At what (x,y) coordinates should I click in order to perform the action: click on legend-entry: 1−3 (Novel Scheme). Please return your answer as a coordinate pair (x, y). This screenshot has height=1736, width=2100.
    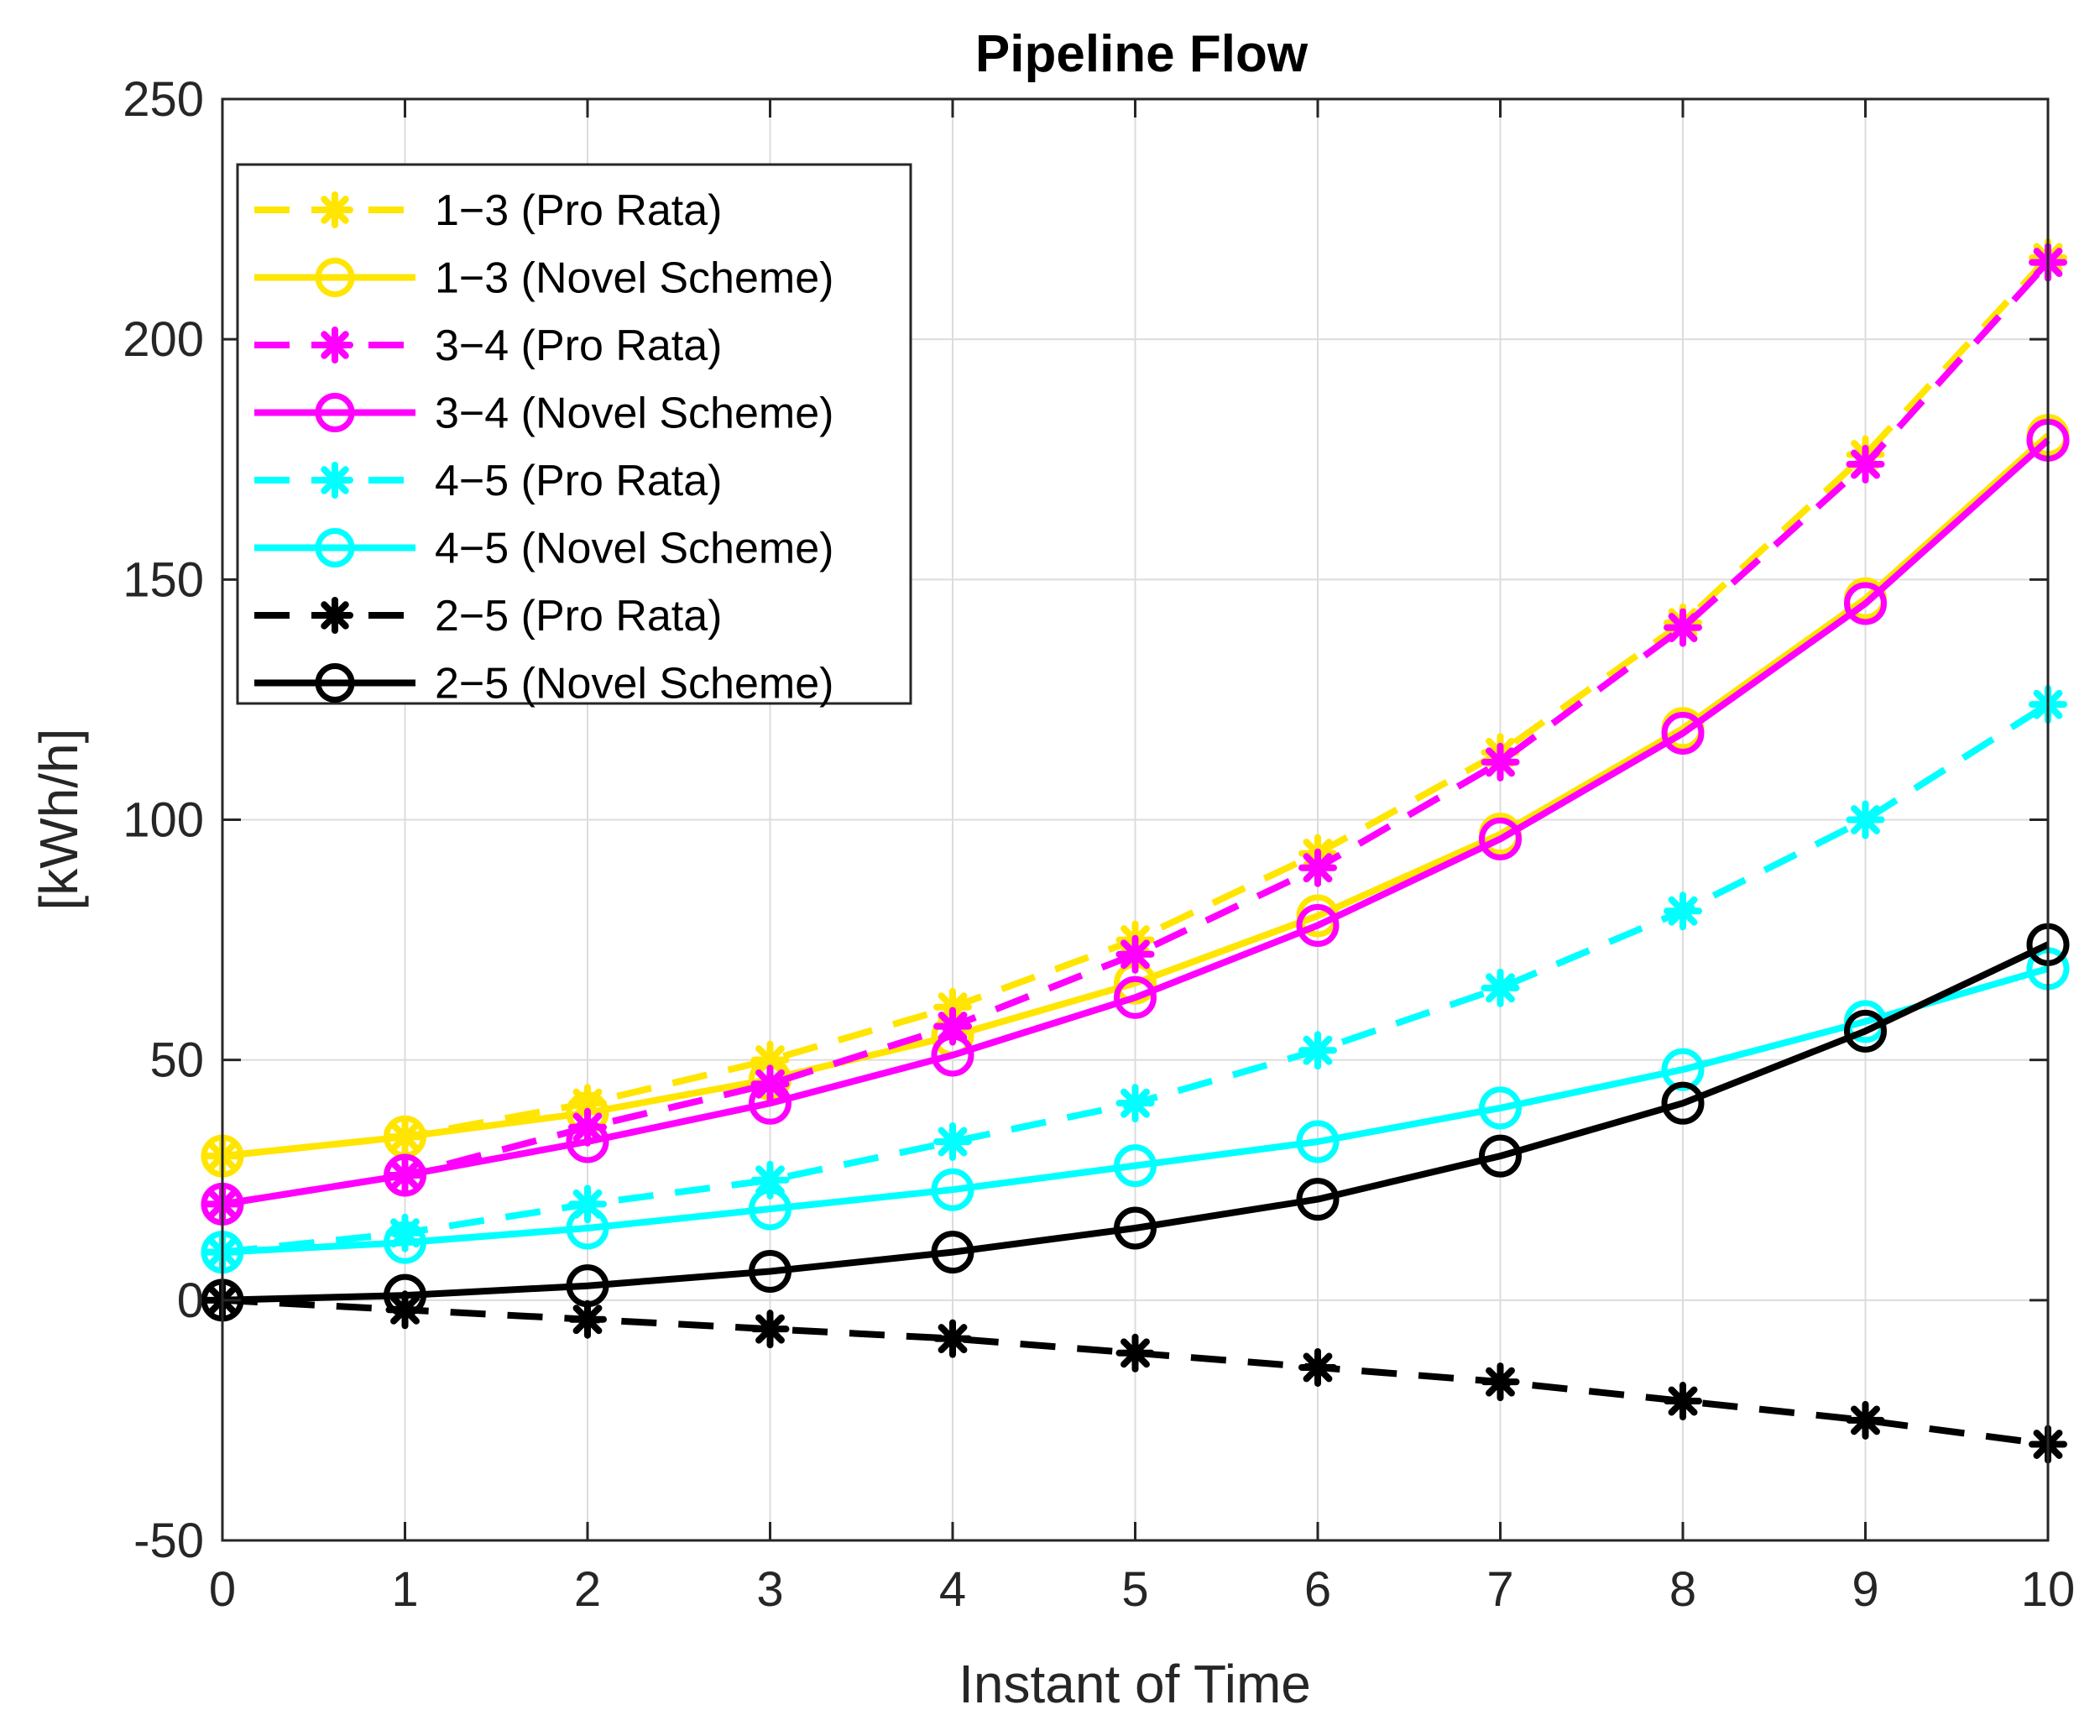
    Looking at the image, I should click on (543, 278).